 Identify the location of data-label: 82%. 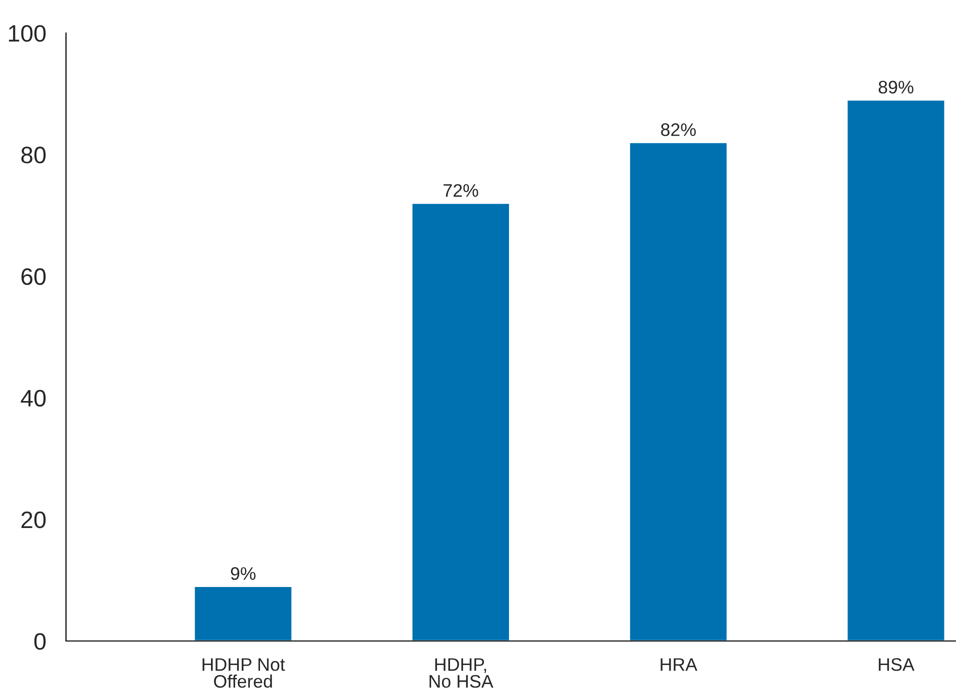
(678, 129).